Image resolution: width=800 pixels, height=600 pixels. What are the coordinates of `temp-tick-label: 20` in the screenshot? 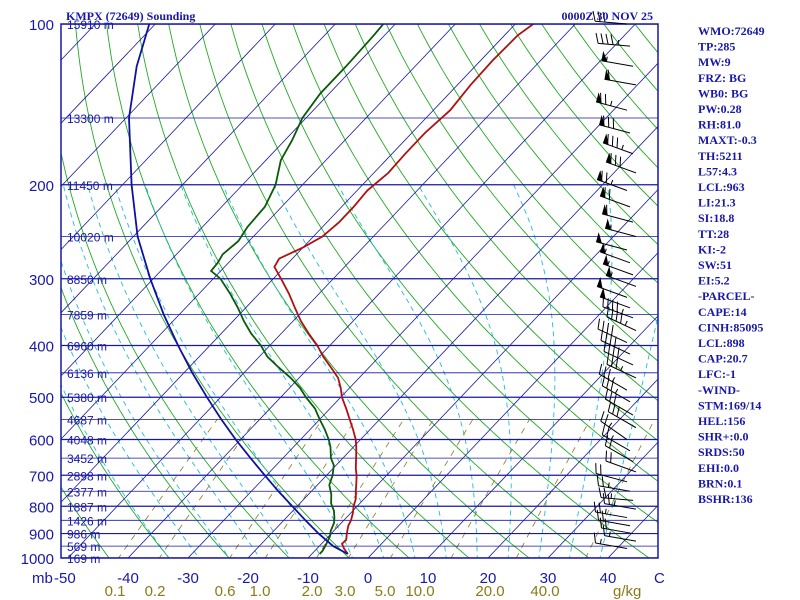 It's located at (488, 578).